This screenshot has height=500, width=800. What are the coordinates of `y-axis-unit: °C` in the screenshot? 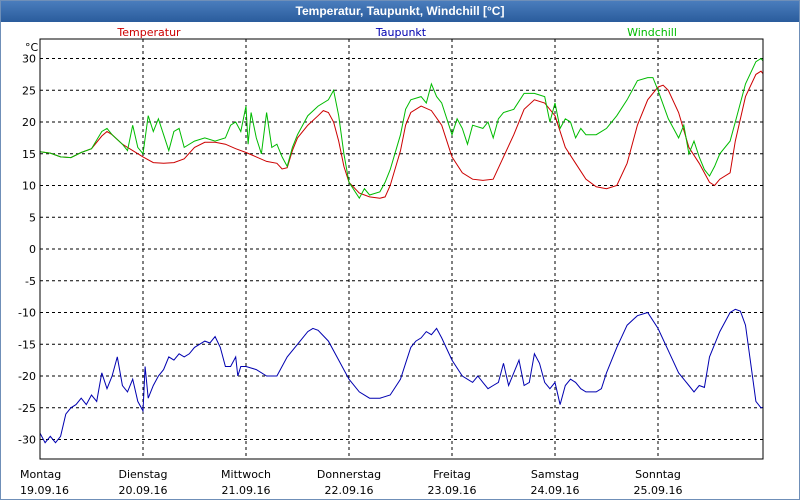 It's located at (32, 47).